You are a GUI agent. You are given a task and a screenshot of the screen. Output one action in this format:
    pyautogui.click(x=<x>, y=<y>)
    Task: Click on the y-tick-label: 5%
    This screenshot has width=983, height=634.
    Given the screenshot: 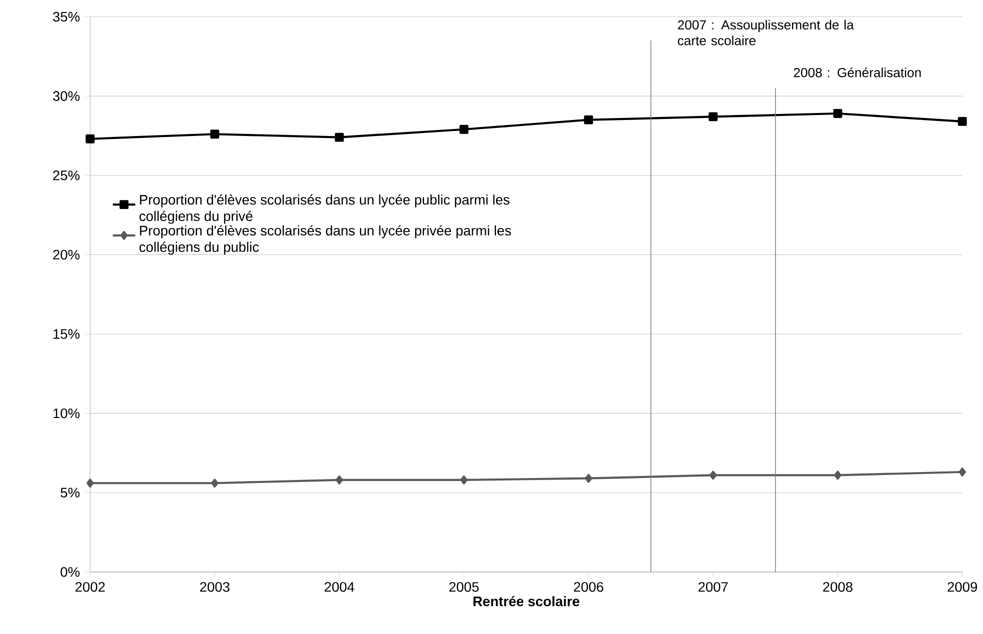 What is the action you would take?
    pyautogui.click(x=70, y=493)
    